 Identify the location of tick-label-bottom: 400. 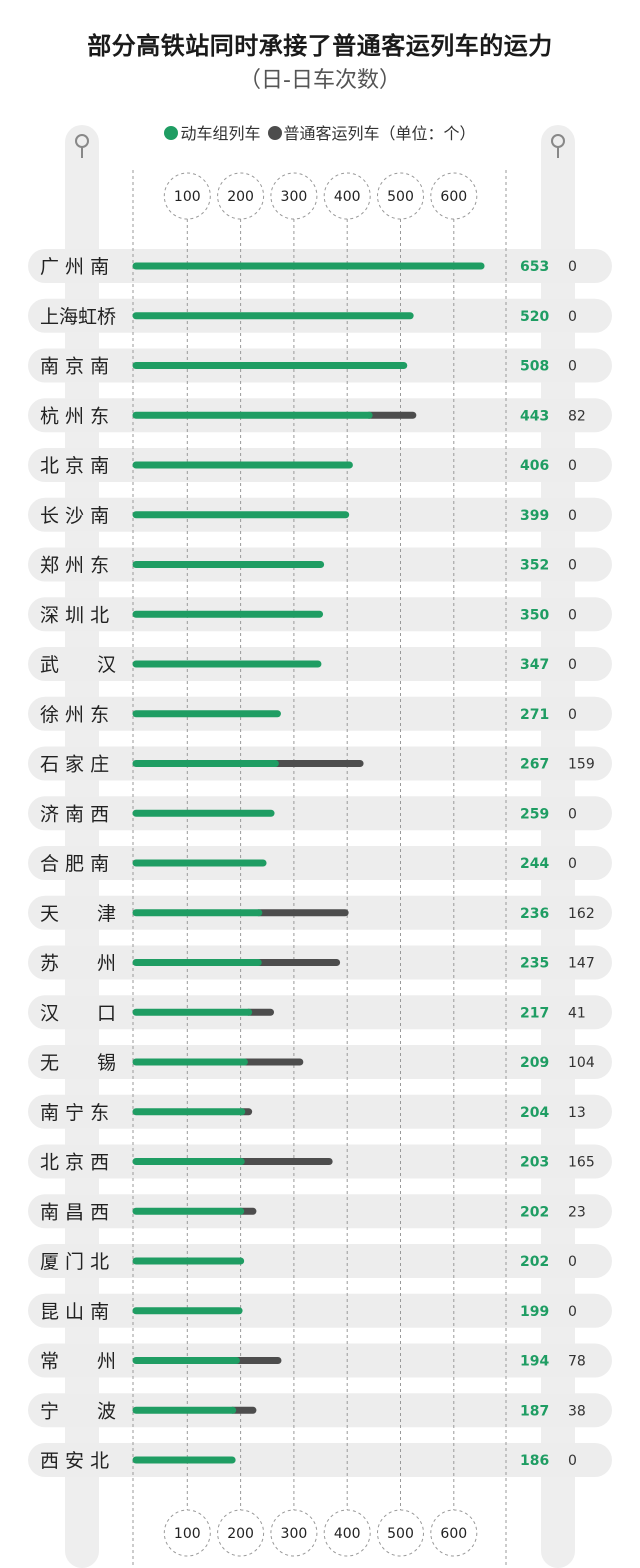
(347, 1534).